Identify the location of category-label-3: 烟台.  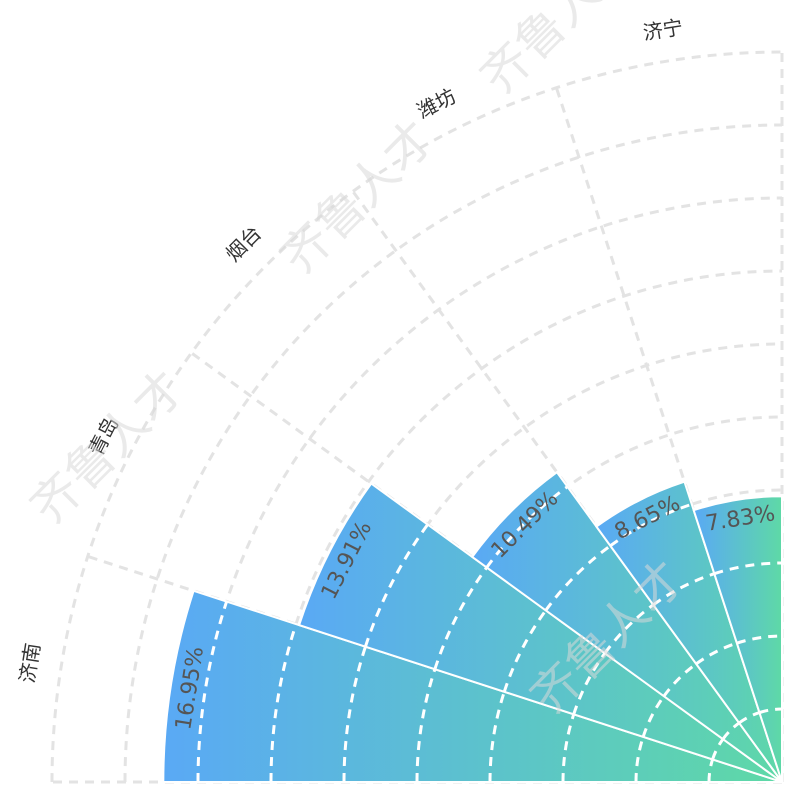
(243, 243).